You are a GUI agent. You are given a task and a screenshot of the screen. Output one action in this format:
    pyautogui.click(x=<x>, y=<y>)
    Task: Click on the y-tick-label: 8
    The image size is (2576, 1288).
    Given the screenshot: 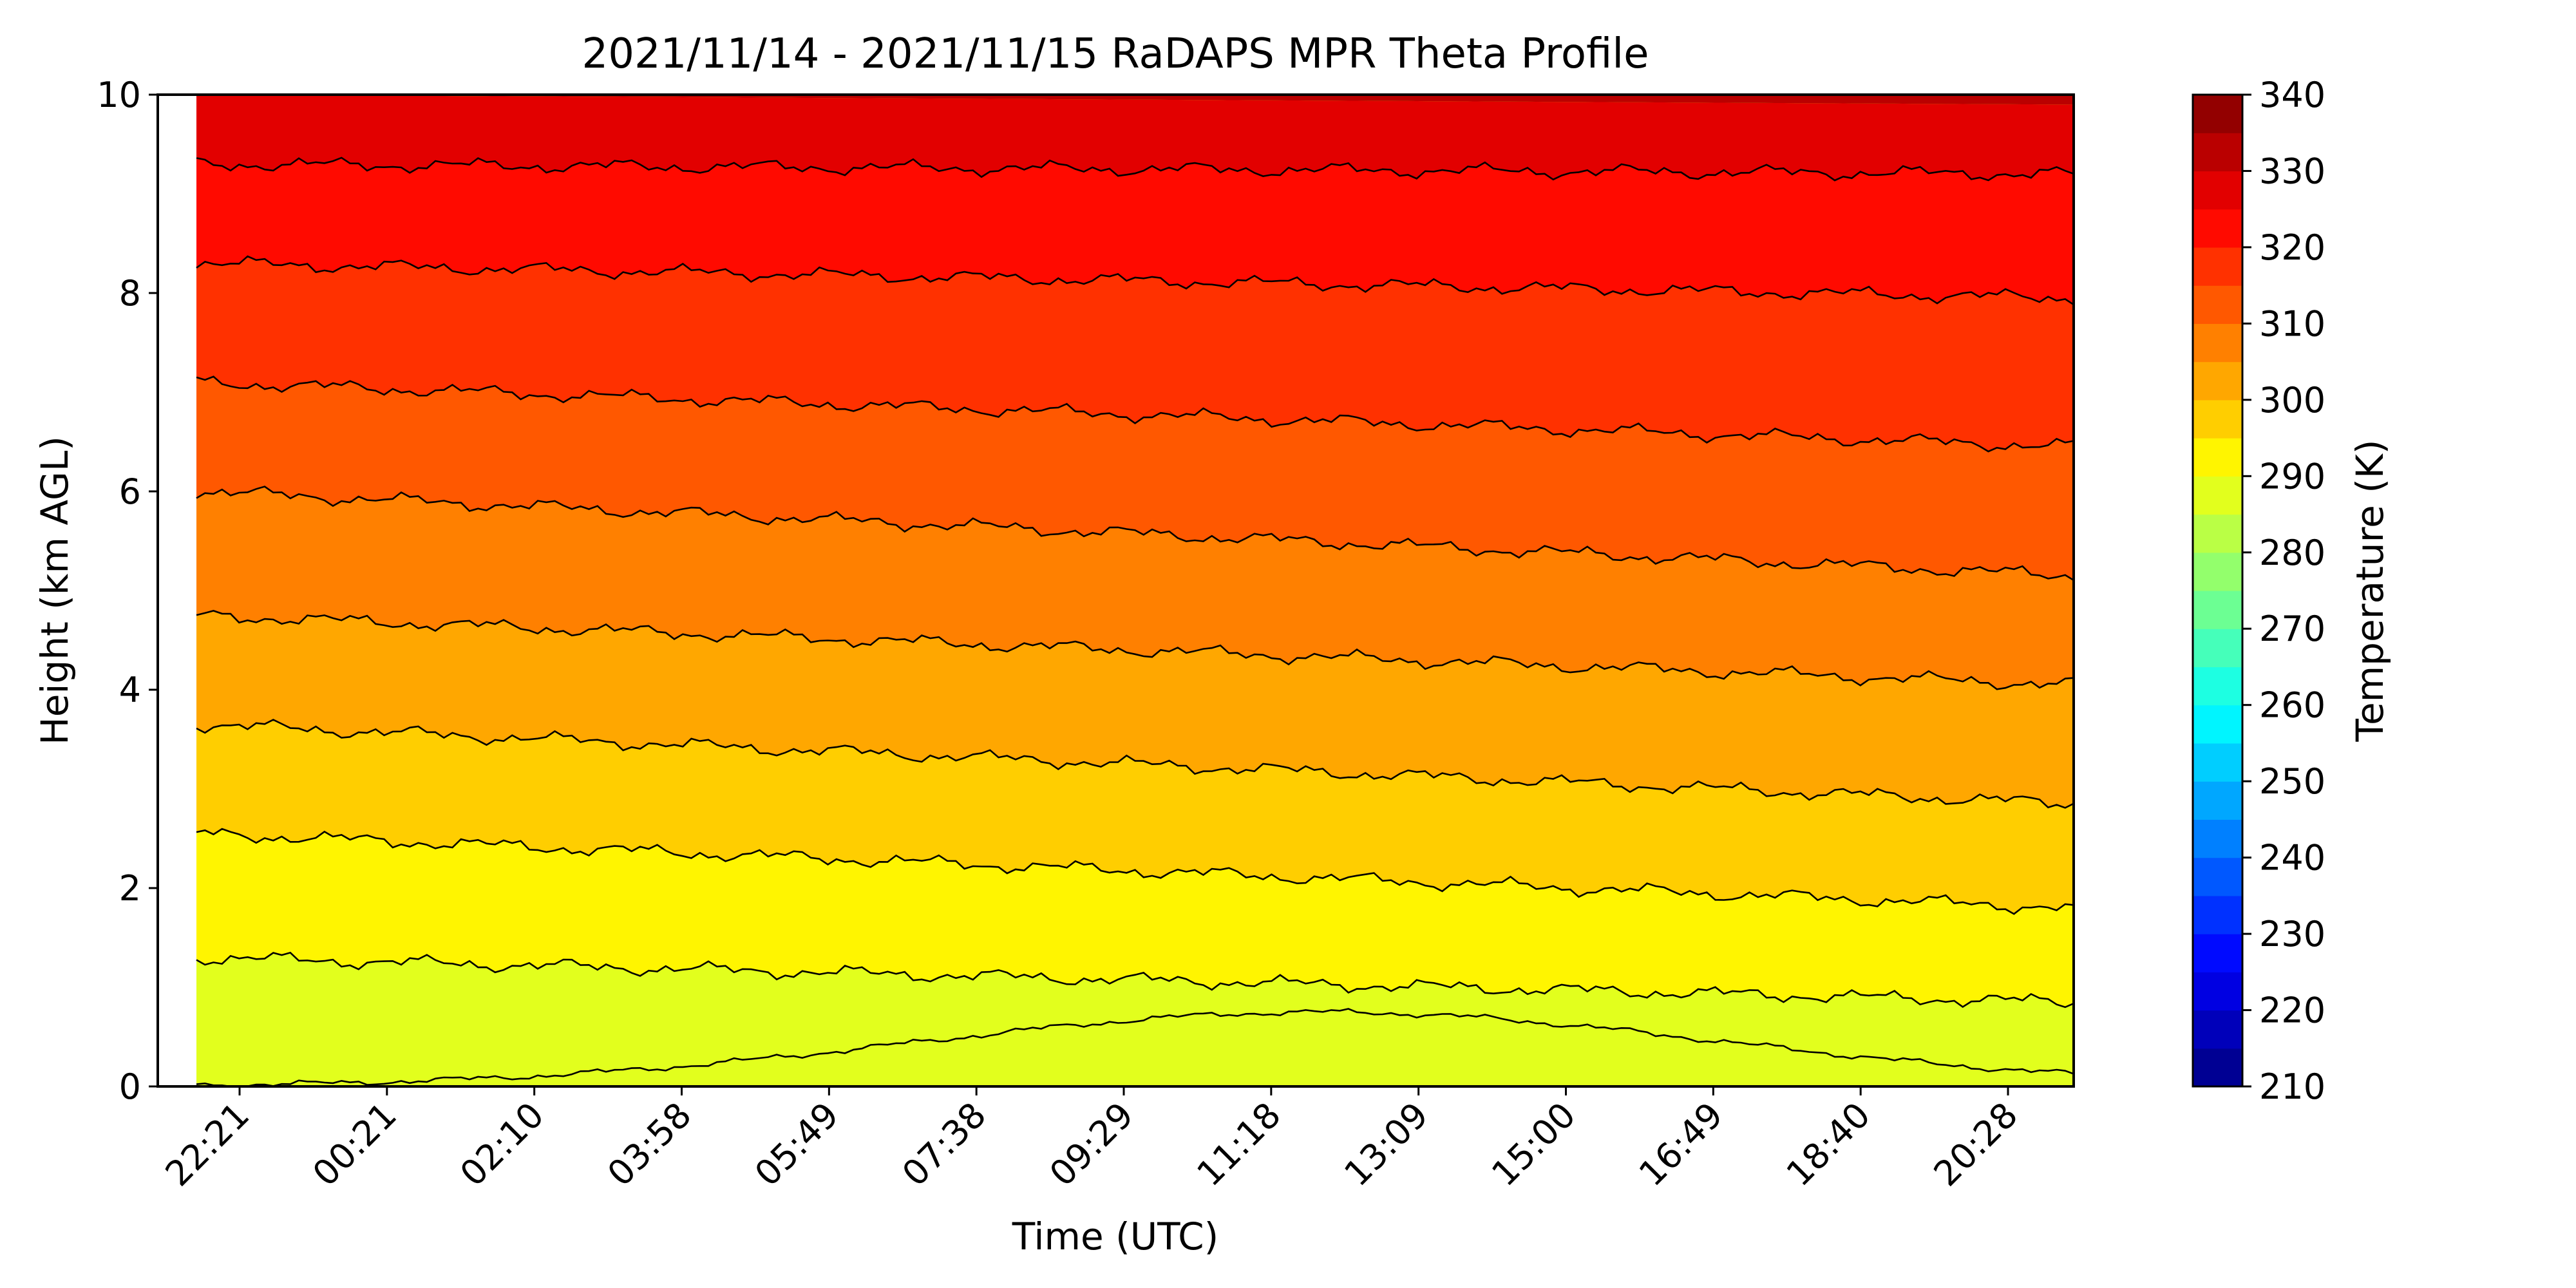 What is the action you would take?
    pyautogui.click(x=130, y=293)
    